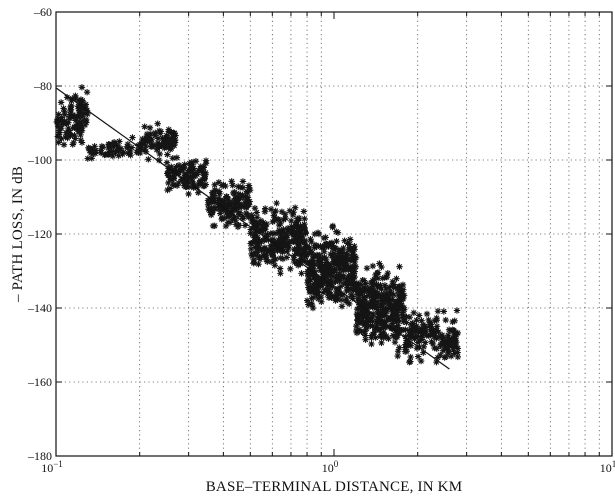  What do you see at coordinates (39, 160) in the screenshot?
I see `y-tick-label: –100` at bounding box center [39, 160].